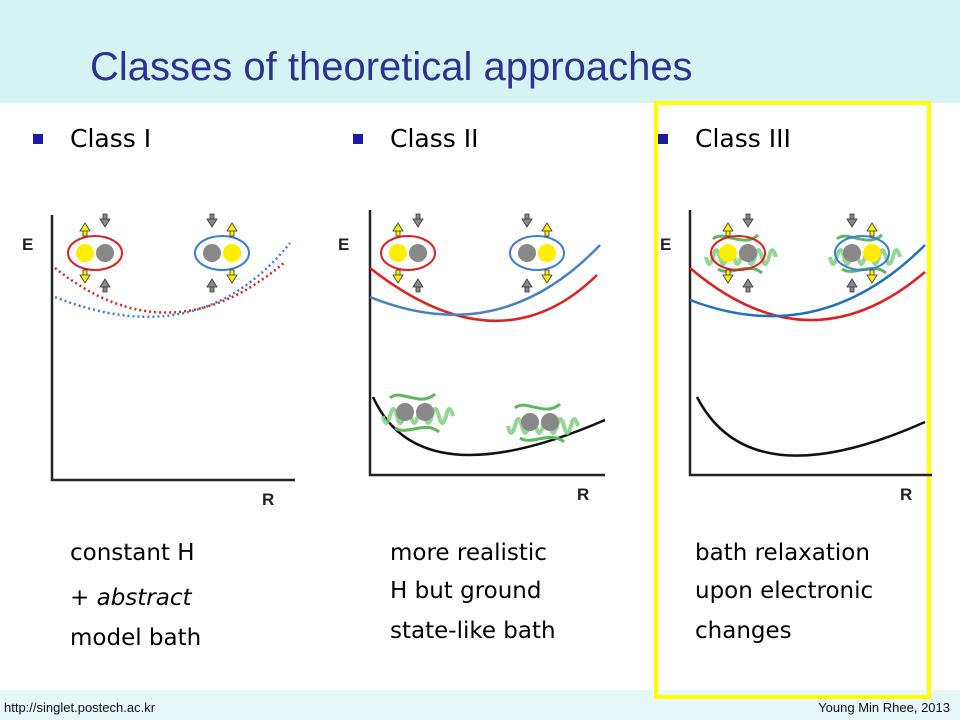  Describe the element at coordinates (782, 553) in the screenshot. I see `caption: bath relaxation` at that location.